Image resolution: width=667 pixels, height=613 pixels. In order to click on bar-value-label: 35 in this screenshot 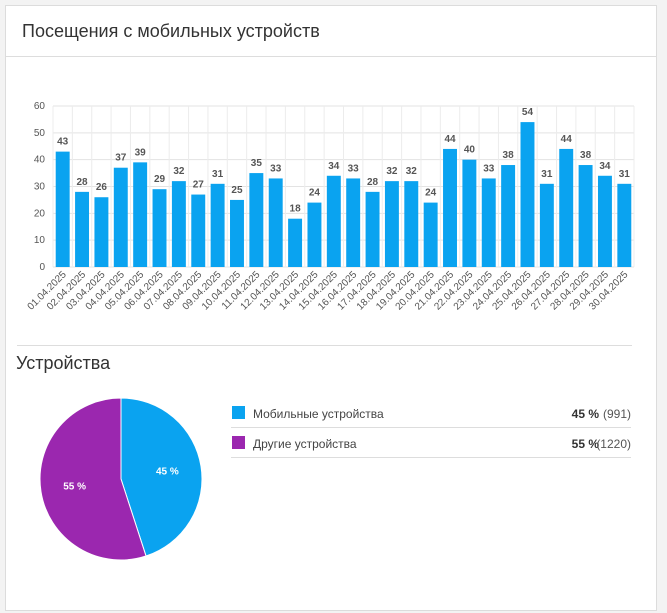, I will do `click(257, 163)`.